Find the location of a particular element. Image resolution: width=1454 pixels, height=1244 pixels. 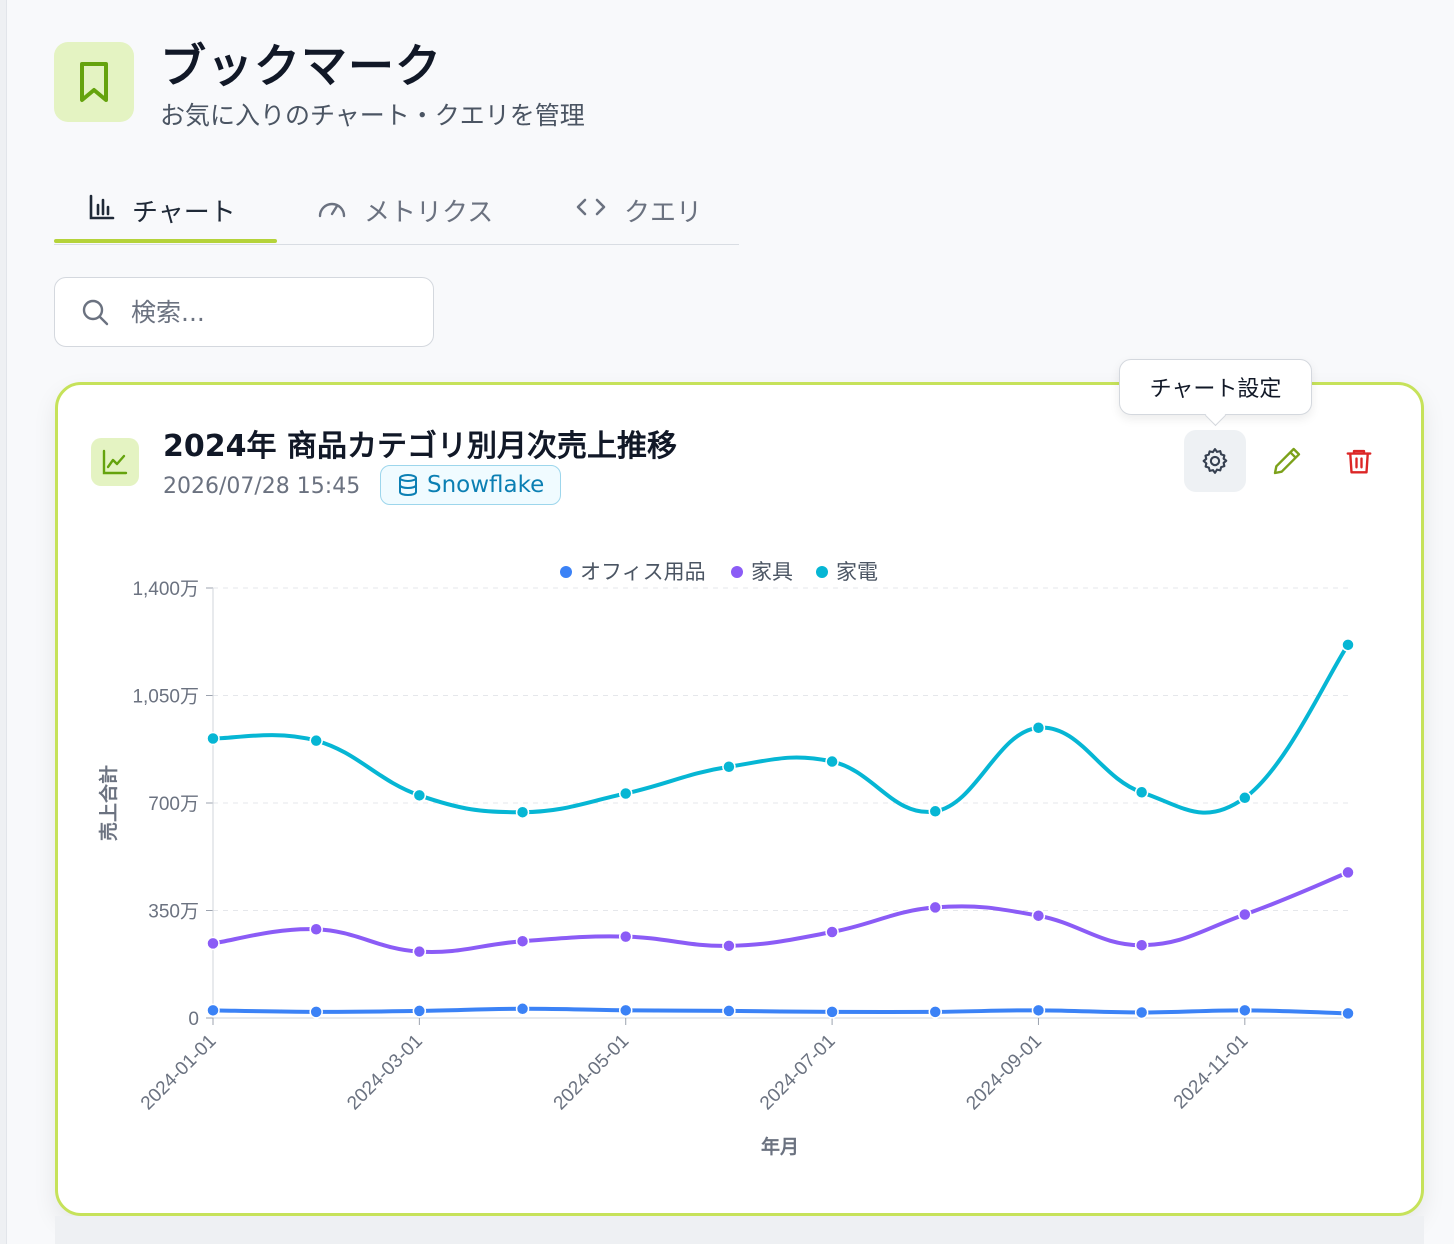

chart-legend: オフィス用品 家具 家電 is located at coordinates (719, 572).